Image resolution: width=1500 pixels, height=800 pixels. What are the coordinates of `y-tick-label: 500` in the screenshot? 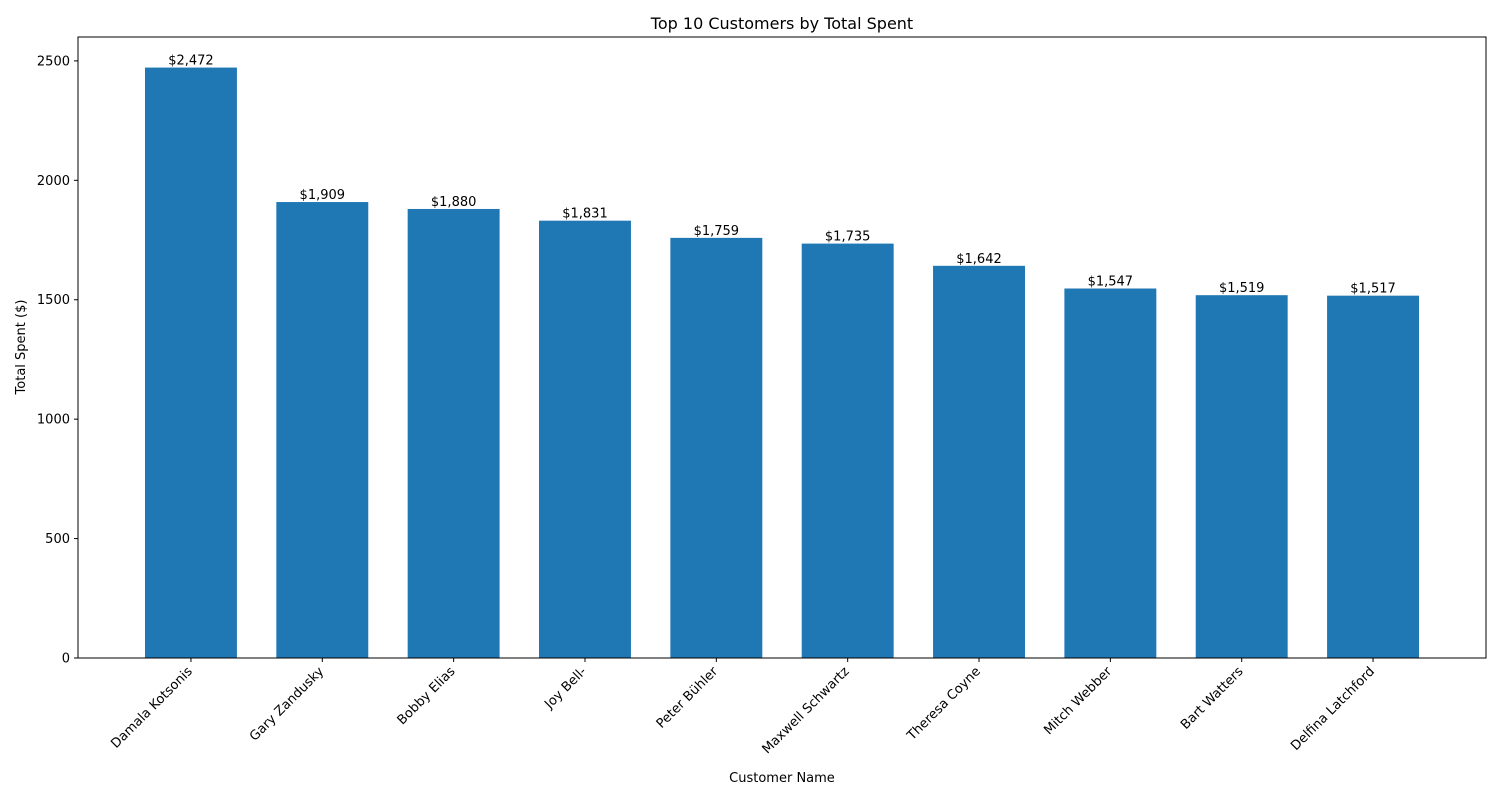 It's located at (57, 539).